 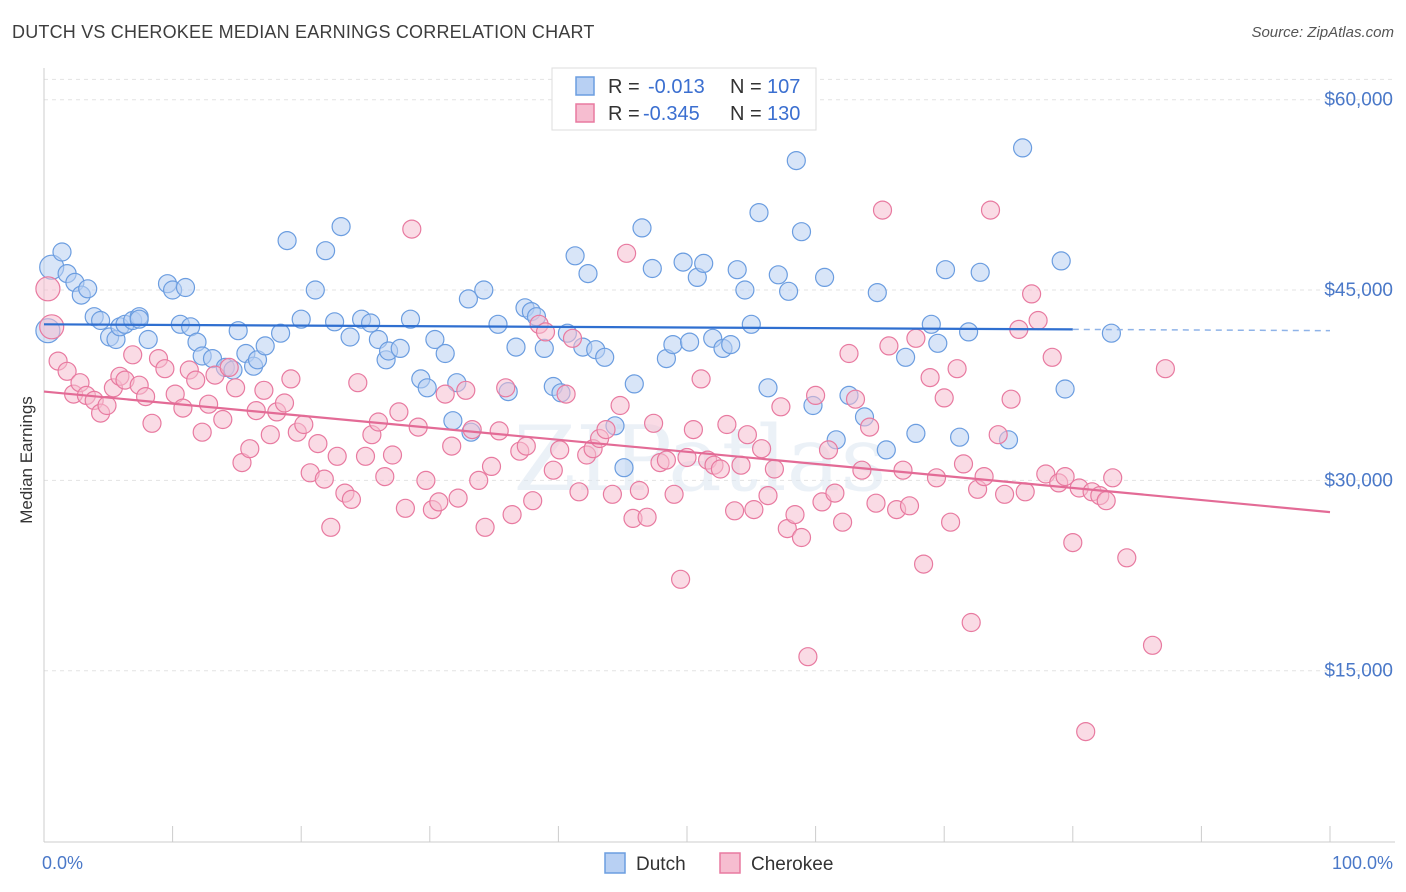 I want to click on trend-line-cherokee, so click(x=687, y=452).